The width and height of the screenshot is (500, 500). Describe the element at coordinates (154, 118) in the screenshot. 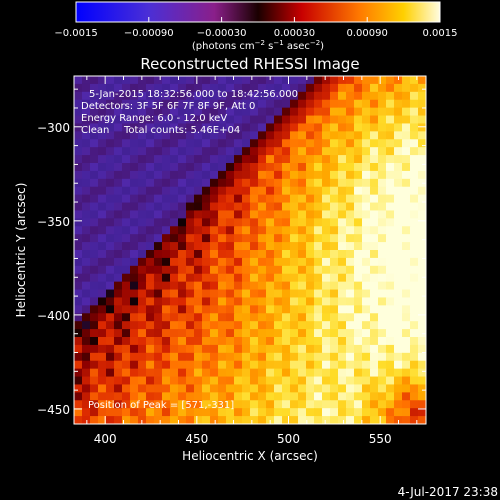

I see `annotation-energy: Energy Range: 6.0 - 12.0 keV` at that location.